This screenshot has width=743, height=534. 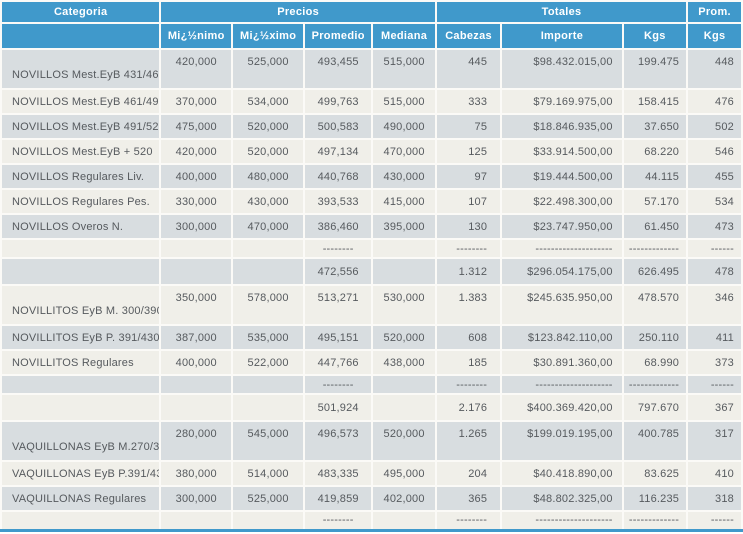 I want to click on cell-cabezas: 107, so click(x=468, y=201).